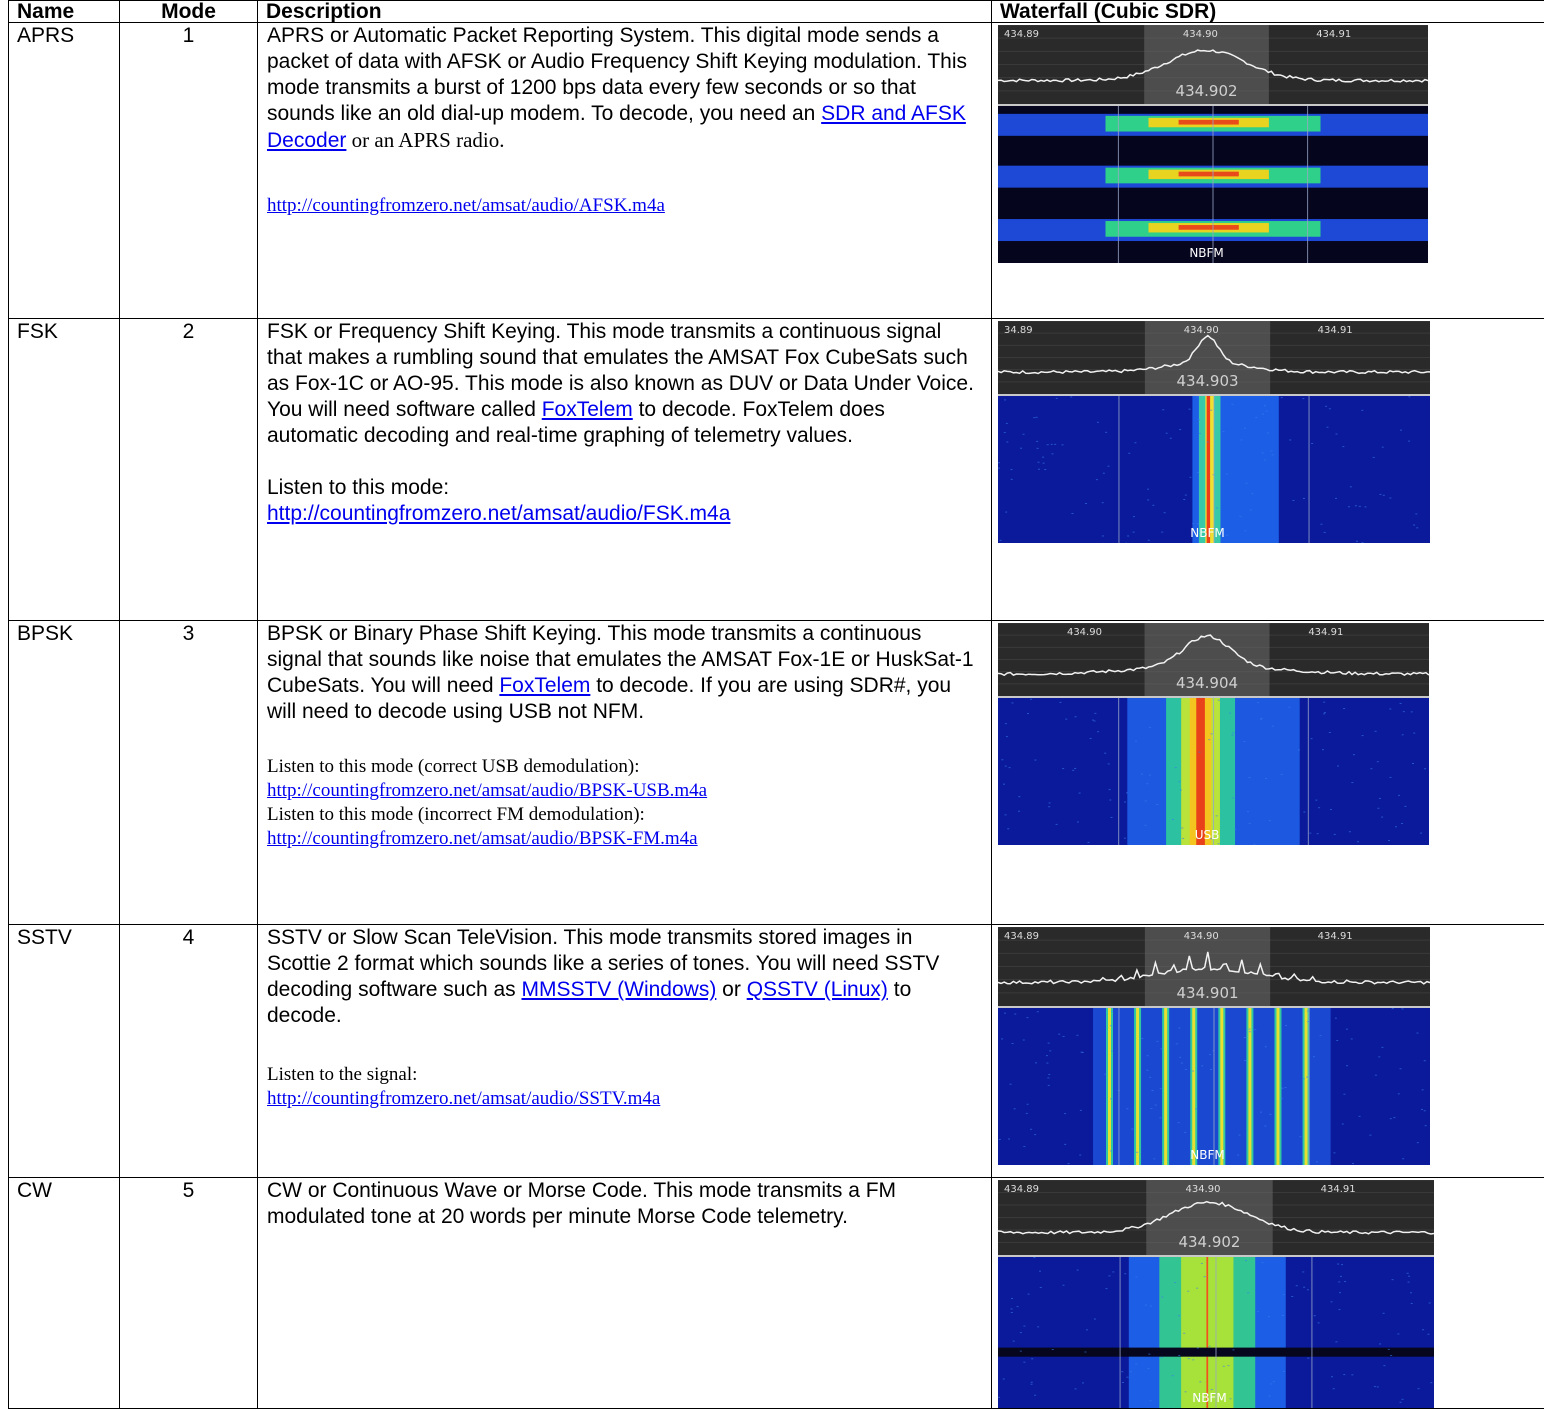  I want to click on row-name: APRS, so click(64, 170).